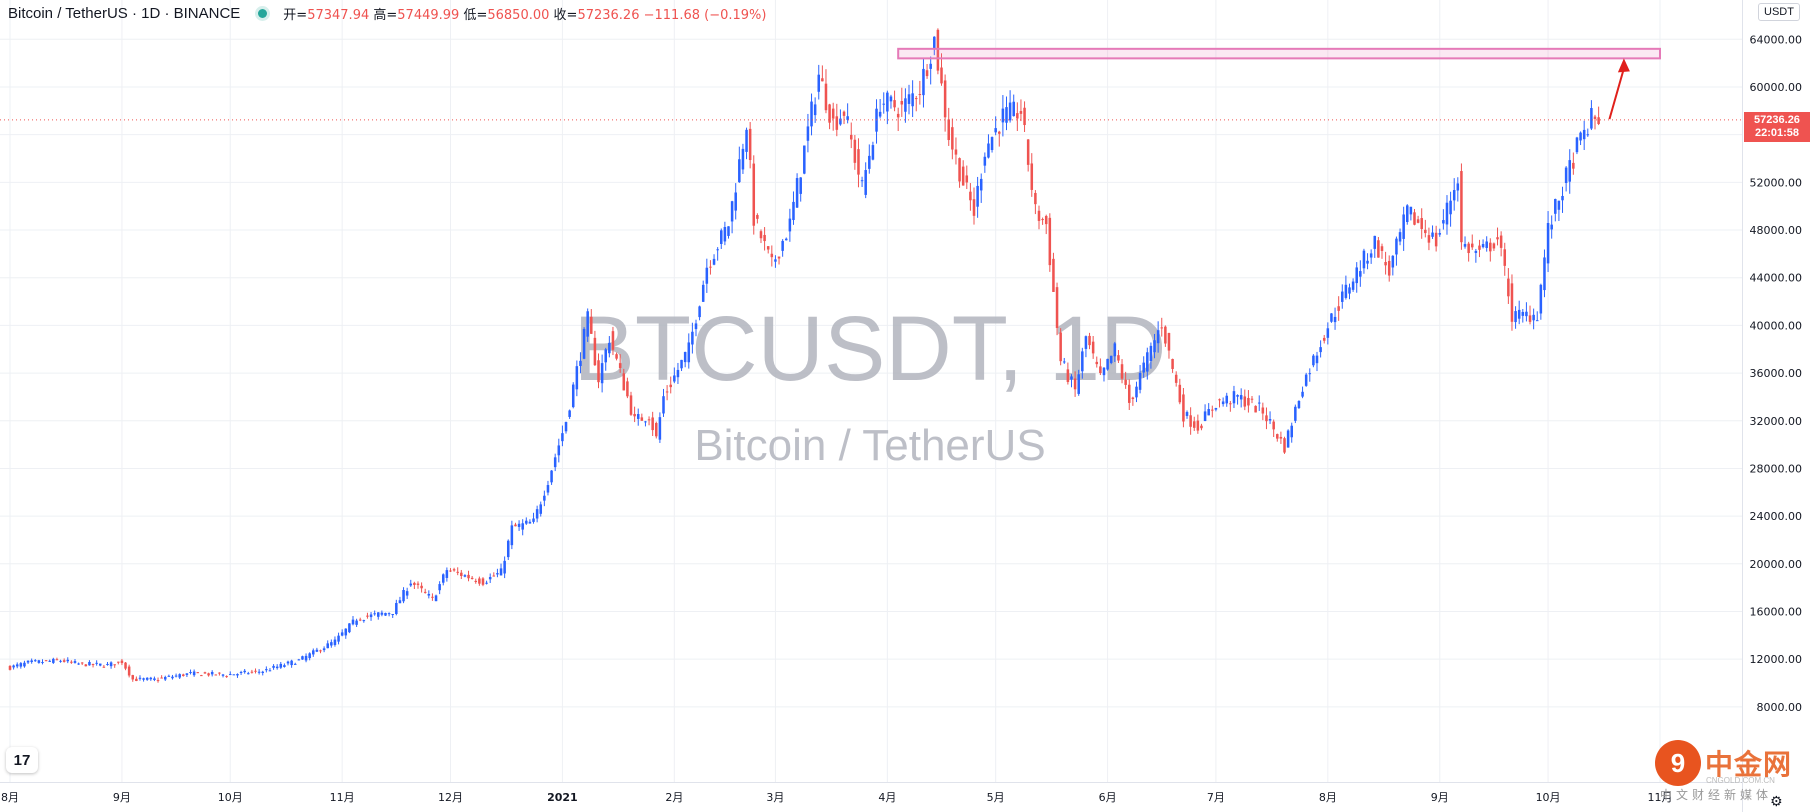 This screenshot has width=1813, height=812. Describe the element at coordinates (1776, 801) in the screenshot. I see `gear-icon: ⚙` at that location.